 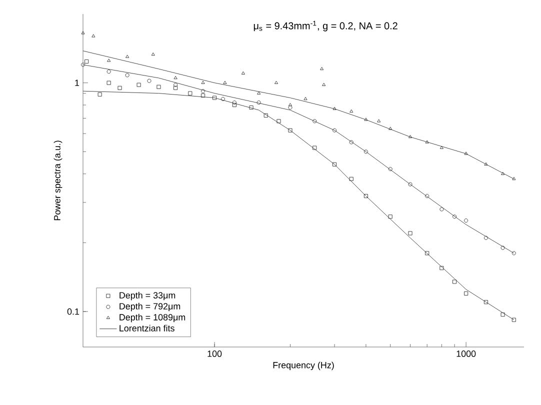 What do you see at coordinates (150, 307) in the screenshot?
I see `legend-label: Depth = 792μm` at bounding box center [150, 307].